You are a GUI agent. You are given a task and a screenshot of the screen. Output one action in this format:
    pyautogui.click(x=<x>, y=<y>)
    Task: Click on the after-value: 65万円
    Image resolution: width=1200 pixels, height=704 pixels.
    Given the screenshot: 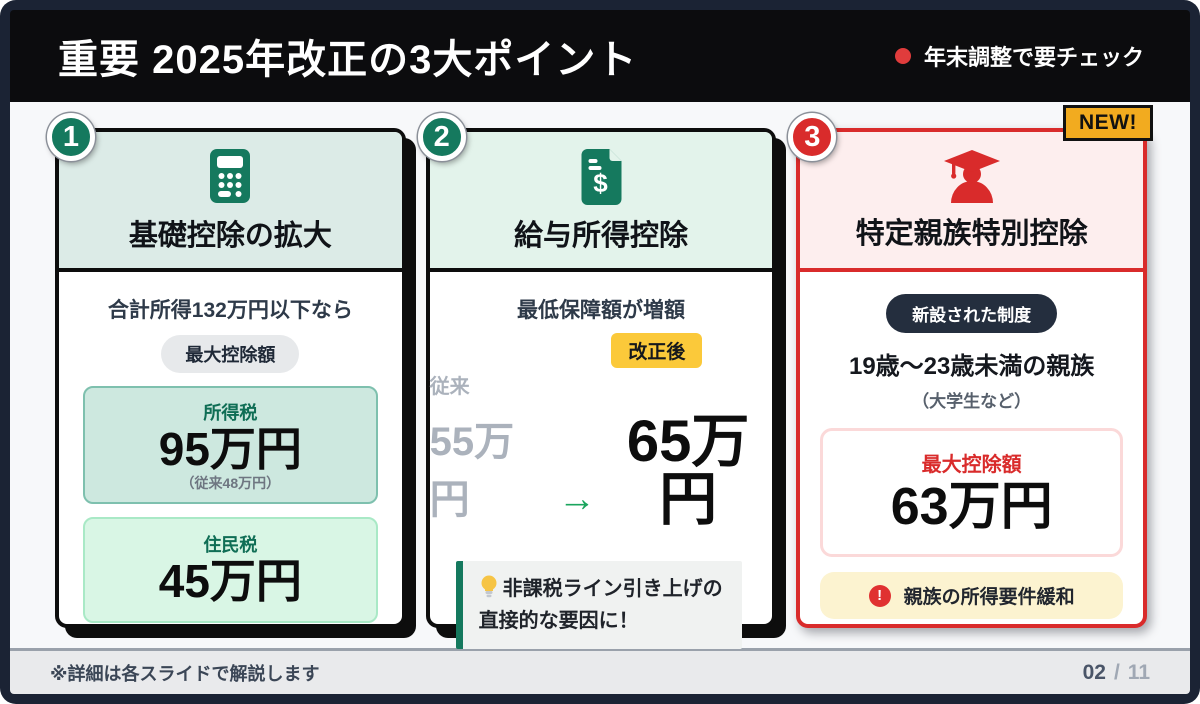 What is the action you would take?
    pyautogui.click(x=688, y=470)
    